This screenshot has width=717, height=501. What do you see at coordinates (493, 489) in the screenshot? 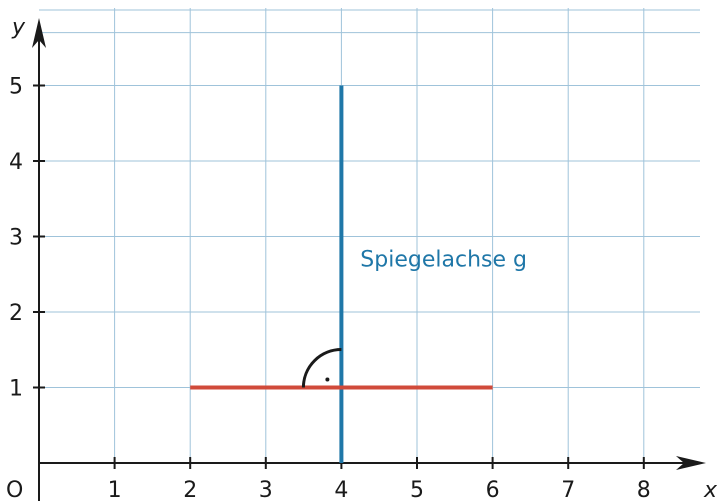
I see `x-tick-label: 6` at bounding box center [493, 489].